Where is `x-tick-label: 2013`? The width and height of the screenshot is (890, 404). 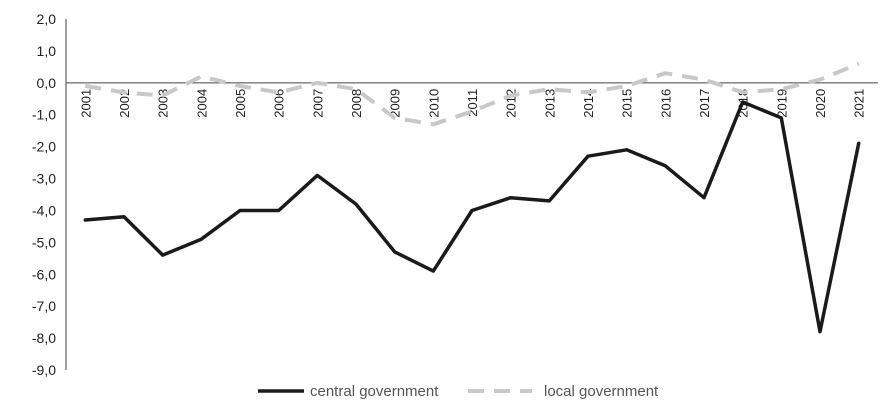 x-tick-label: 2013 is located at coordinates (549, 103).